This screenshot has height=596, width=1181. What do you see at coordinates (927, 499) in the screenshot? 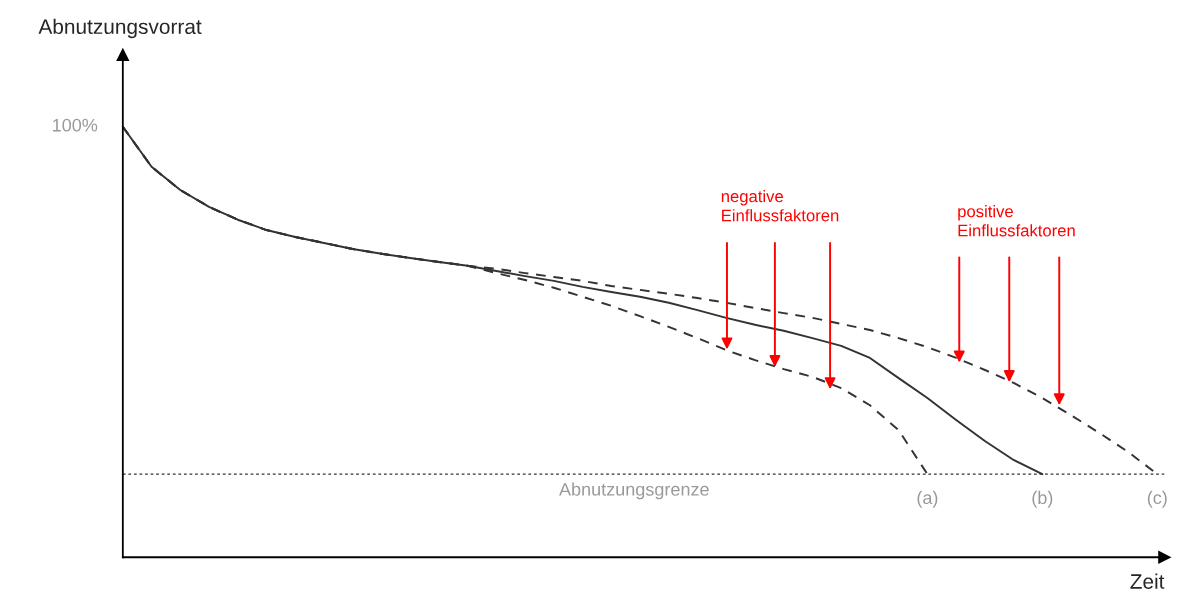
I see `series-label: (a)` at bounding box center [927, 499].